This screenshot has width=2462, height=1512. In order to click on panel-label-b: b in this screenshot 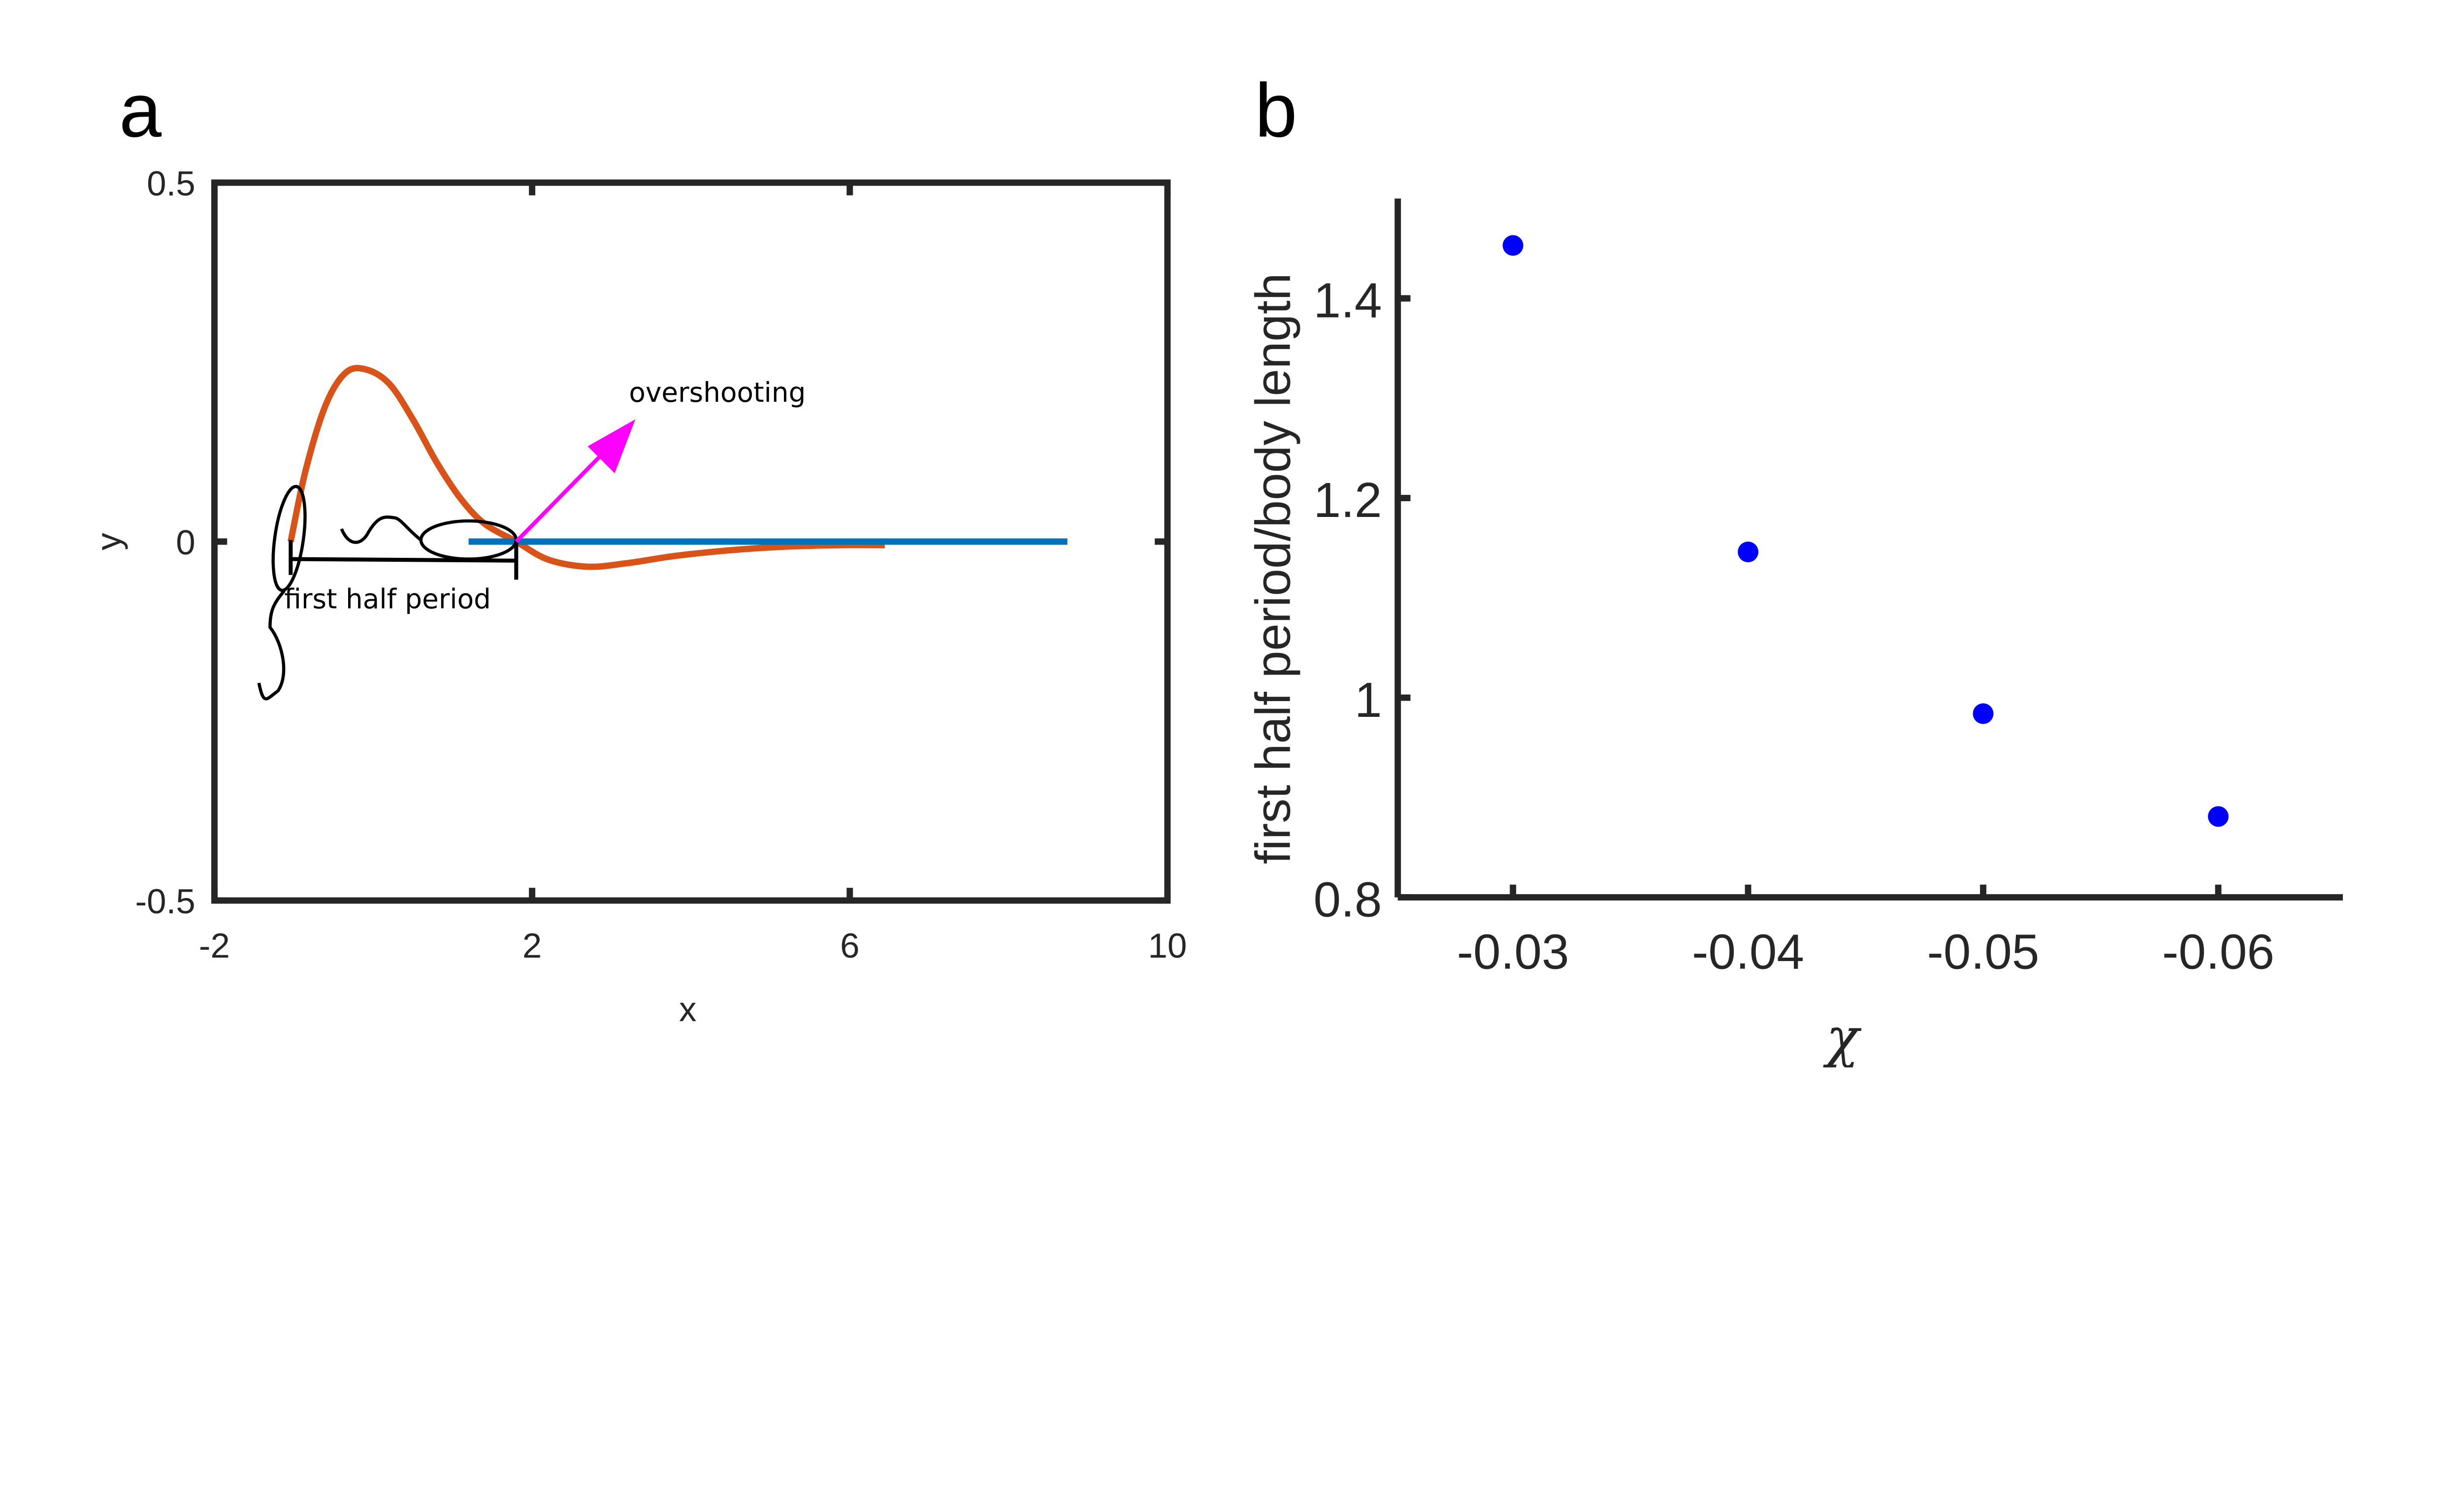, I will do `click(1276, 110)`.